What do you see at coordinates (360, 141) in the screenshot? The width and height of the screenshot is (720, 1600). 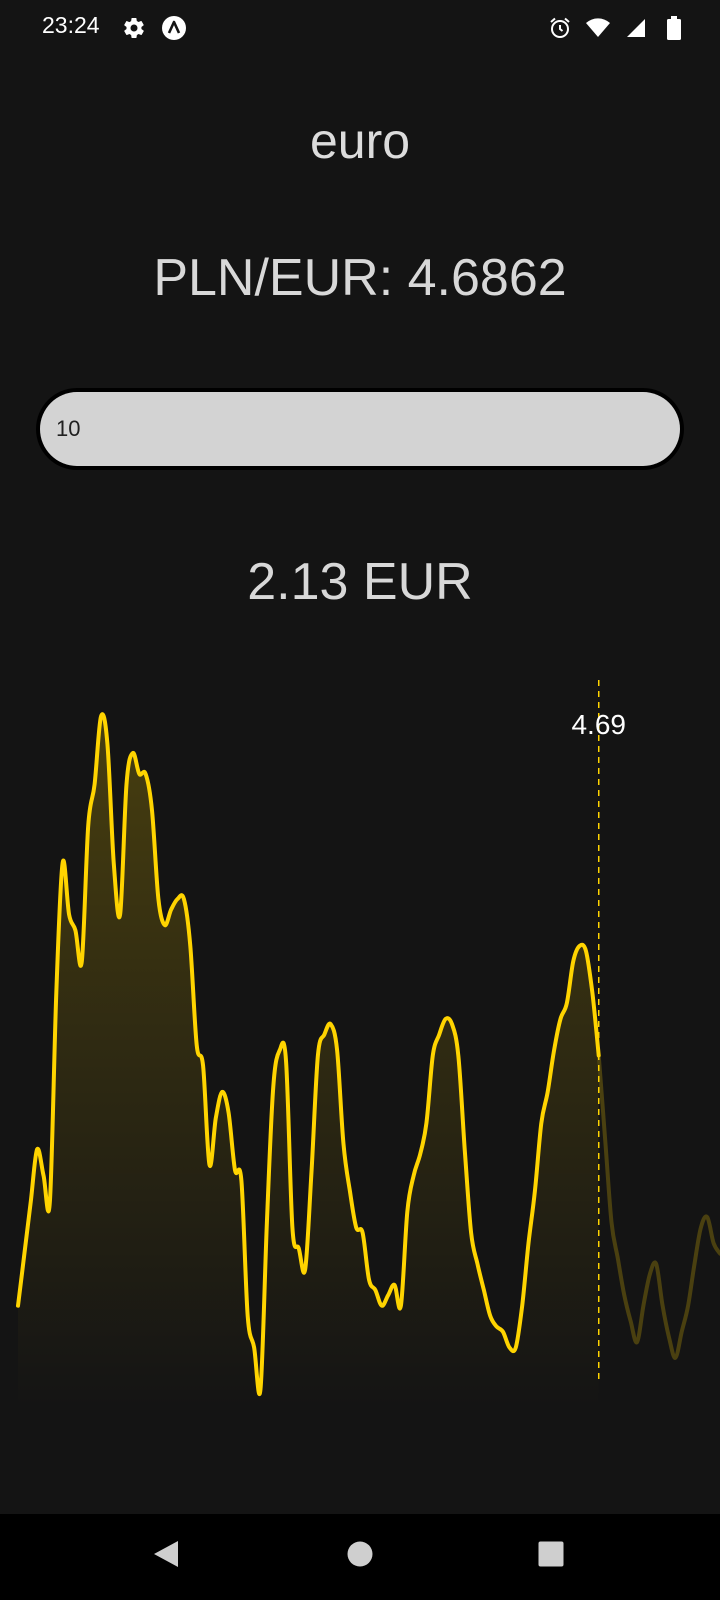 I see `page-title: euro` at bounding box center [360, 141].